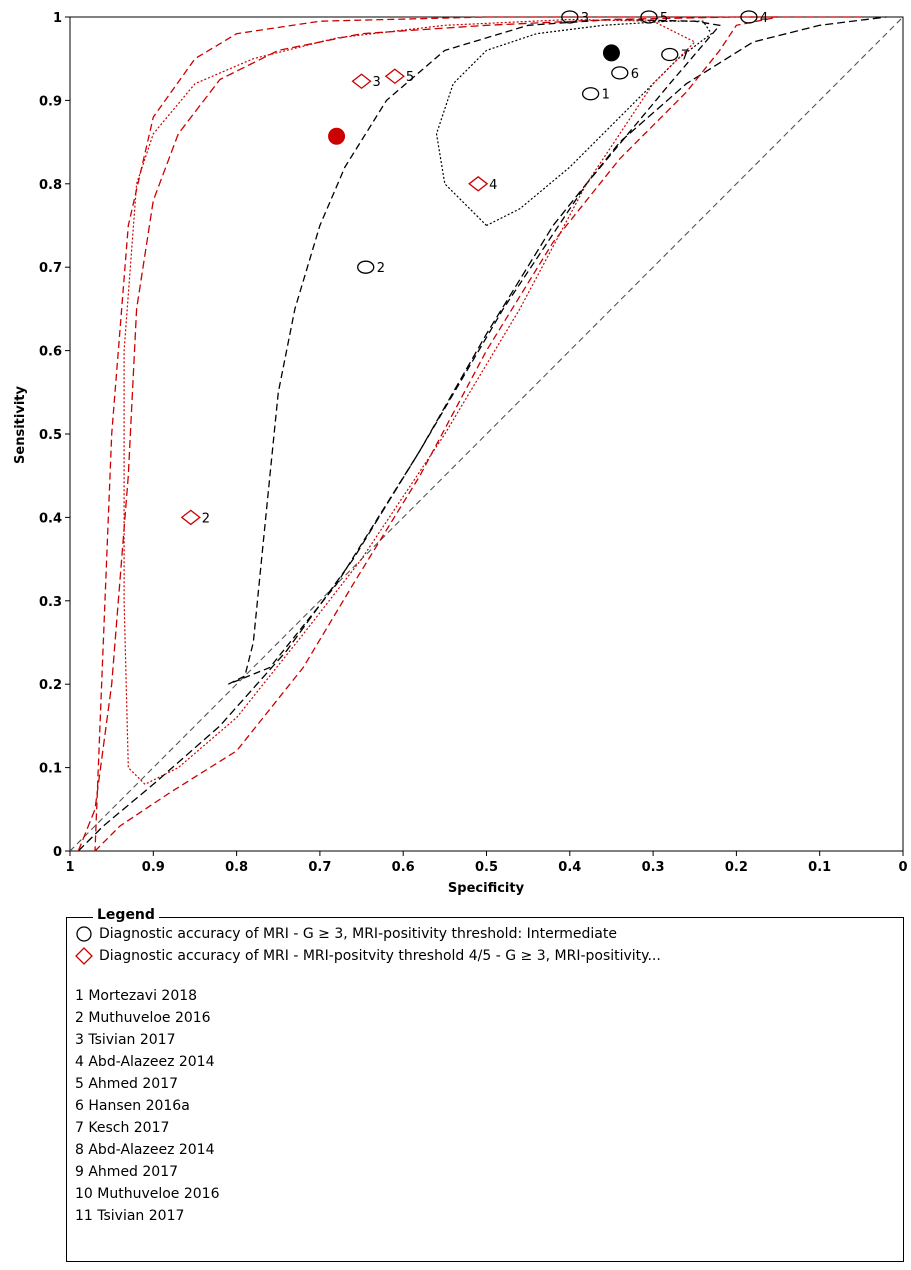 This screenshot has width=911, height=1270. Describe the element at coordinates (50, 185) in the screenshot. I see `y-tick-label: 0.8` at that location.